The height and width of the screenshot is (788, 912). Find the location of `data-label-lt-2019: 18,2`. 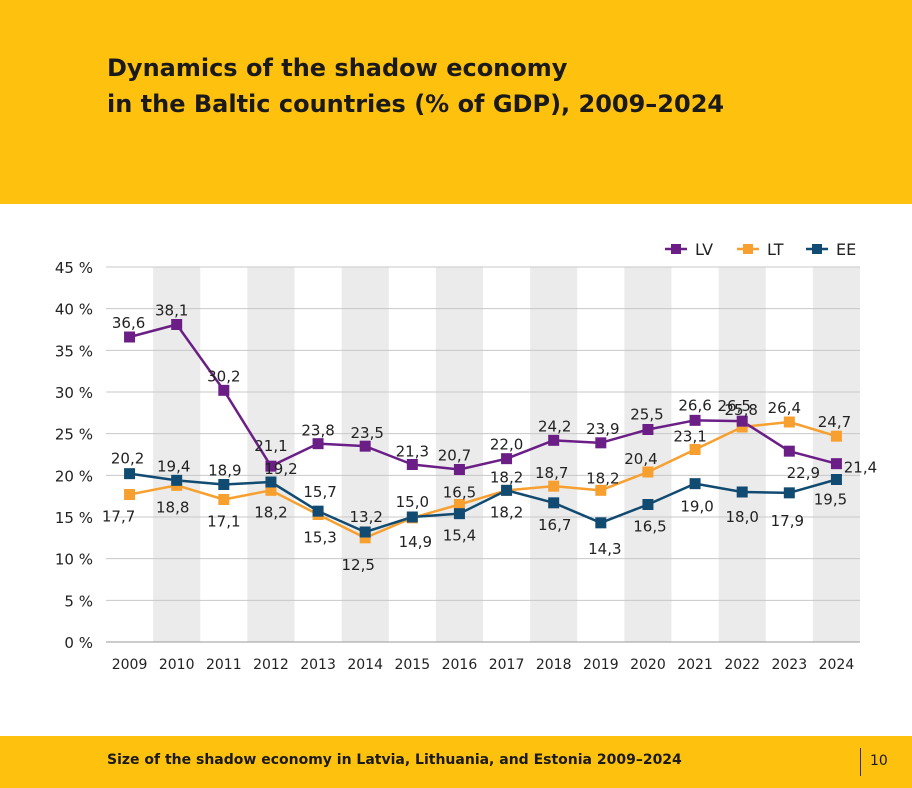

data-label-lt-2019: 18,2 is located at coordinates (602, 478).